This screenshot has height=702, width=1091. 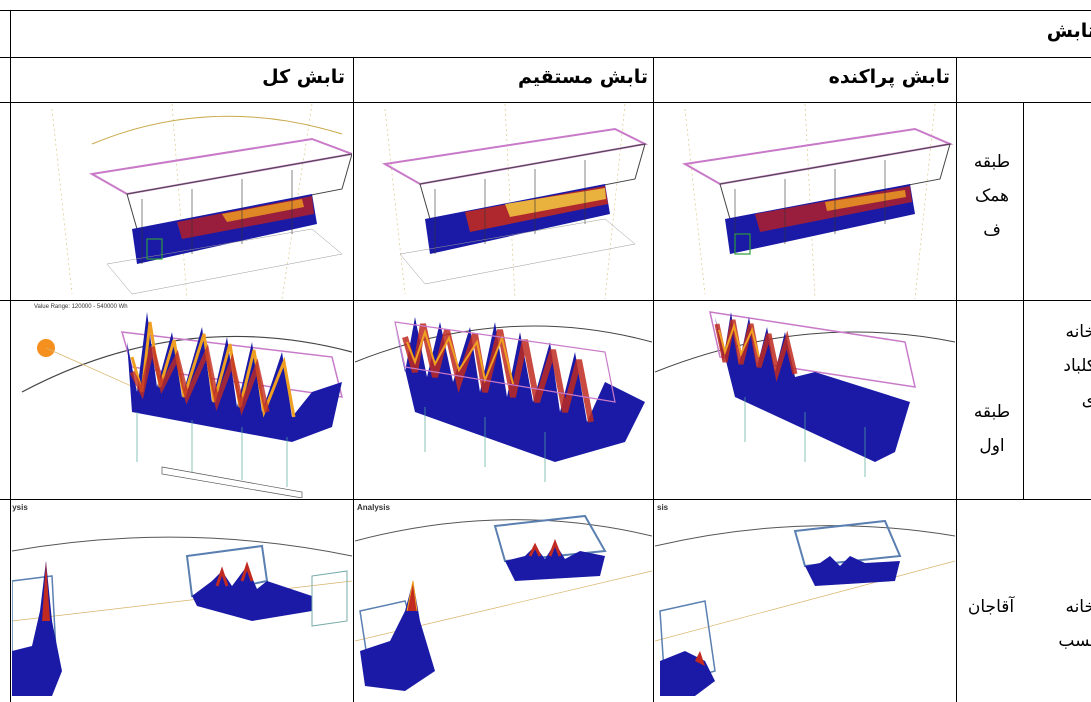 I want to click on analysis-caption-1: lysis, so click(x=20, y=507).